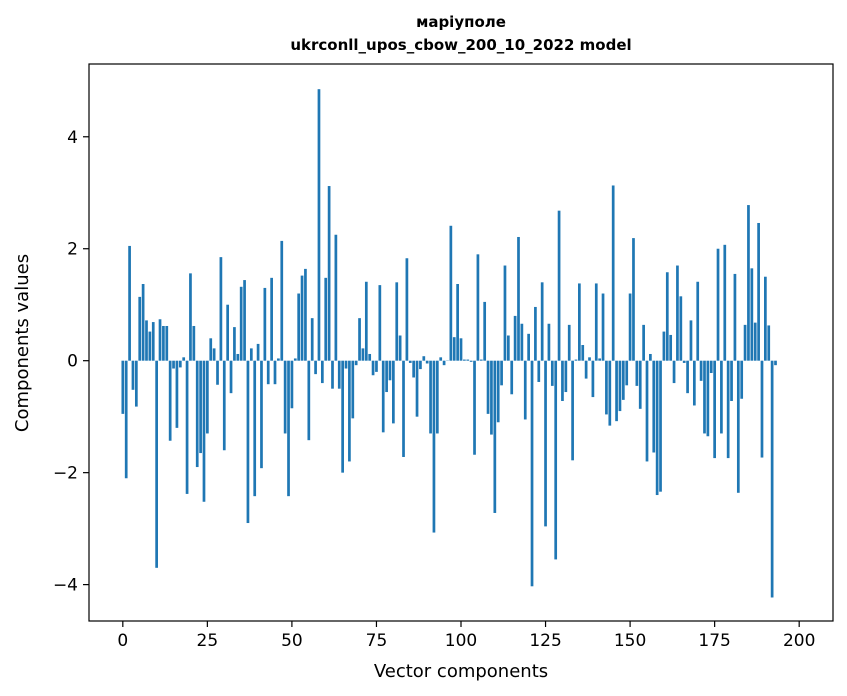 The width and height of the screenshot is (847, 696). I want to click on x-tick-label: 100, so click(461, 641).